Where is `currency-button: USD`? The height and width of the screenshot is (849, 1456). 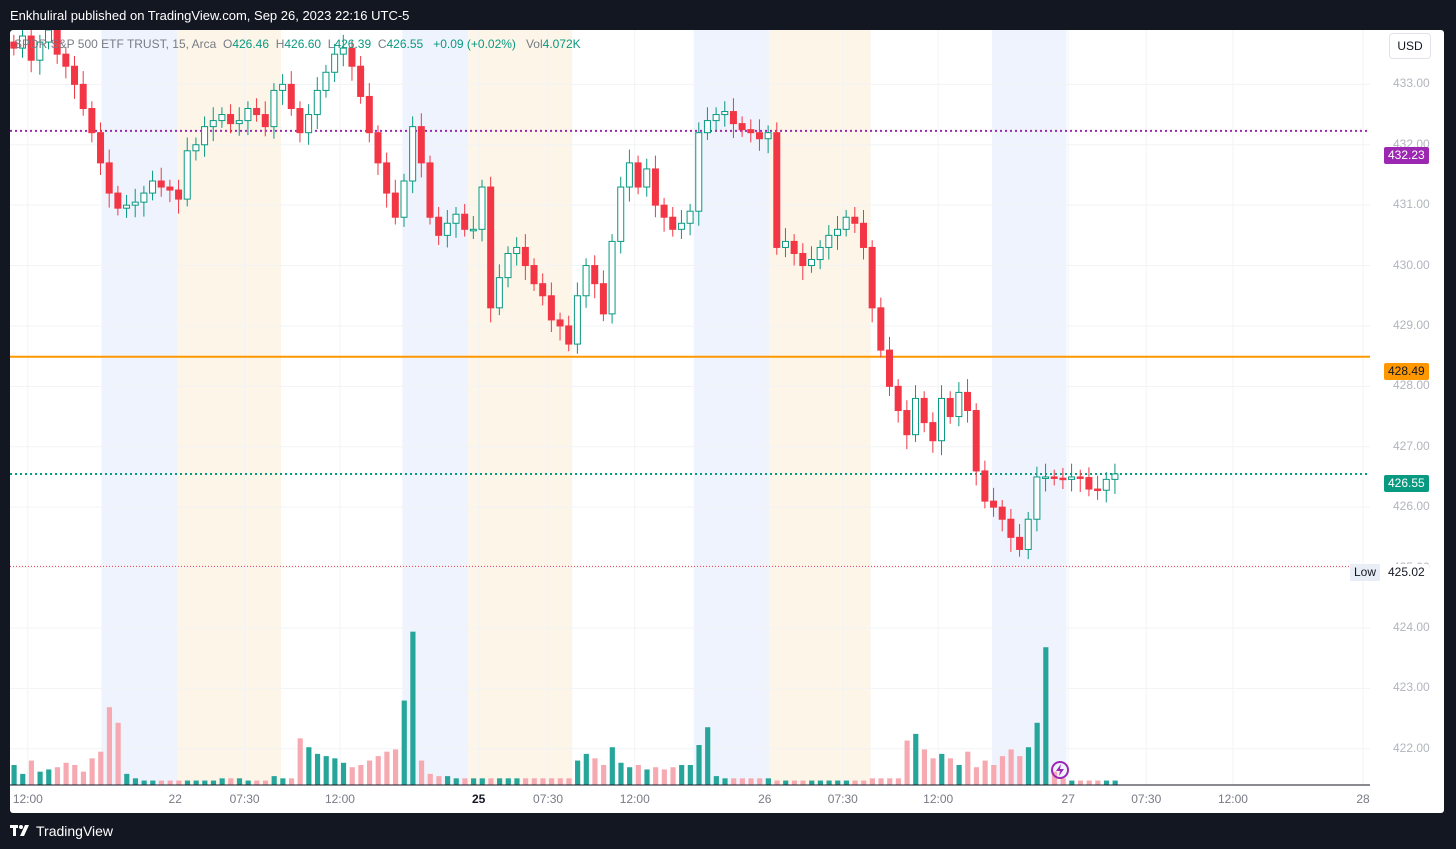
currency-button: USD is located at coordinates (1410, 46).